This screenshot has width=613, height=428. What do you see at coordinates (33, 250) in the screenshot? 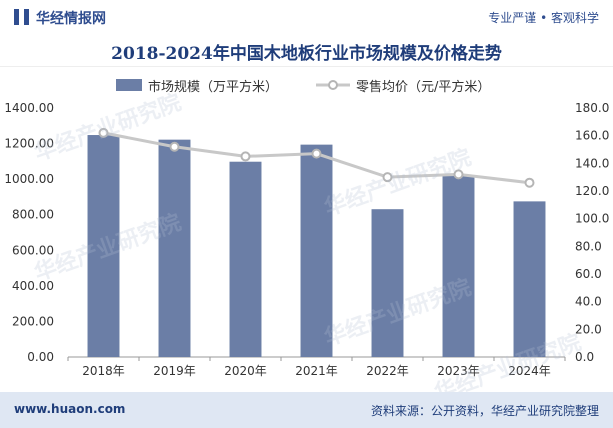
I see `y-left-tick-label: 600.00` at bounding box center [33, 250].